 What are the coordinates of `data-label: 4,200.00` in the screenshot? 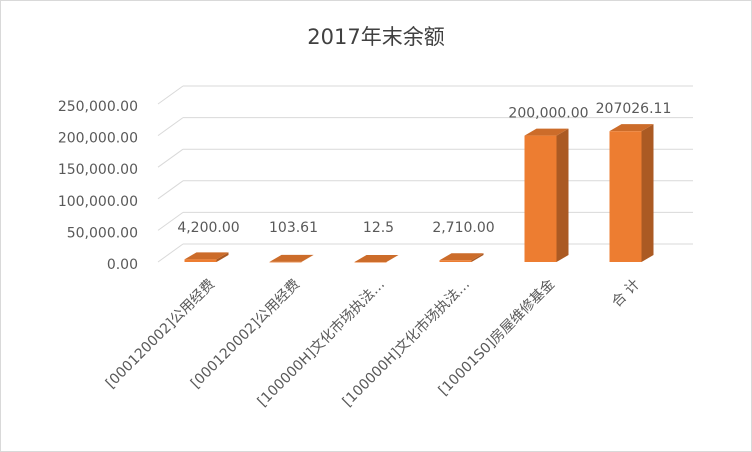 It's located at (208, 228).